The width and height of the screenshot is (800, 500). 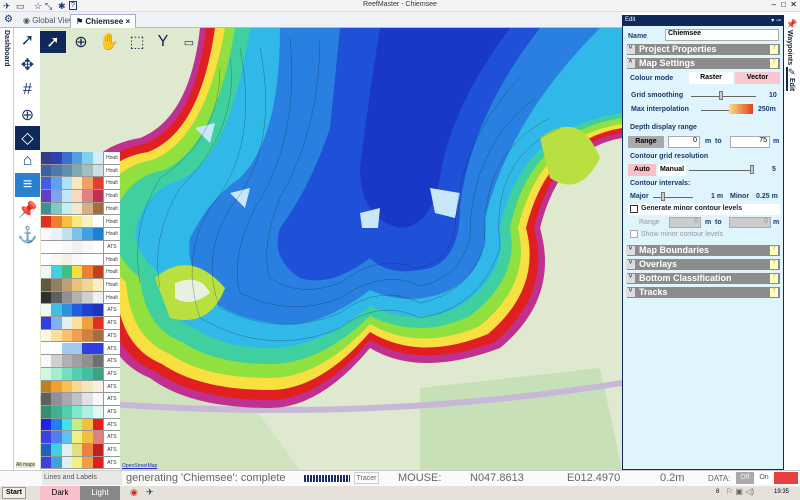 What do you see at coordinates (740, 491) in the screenshot?
I see `tray-flag-icon: ⚐ ▣ ◁)` at bounding box center [740, 491].